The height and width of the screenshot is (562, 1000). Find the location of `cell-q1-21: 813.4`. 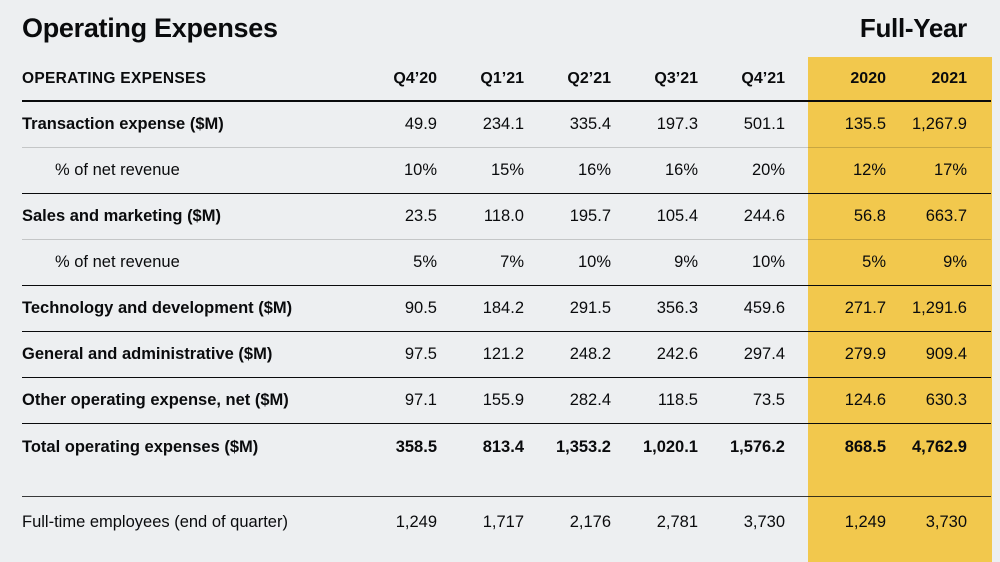

cell-q1-21: 813.4 is located at coordinates (503, 447).